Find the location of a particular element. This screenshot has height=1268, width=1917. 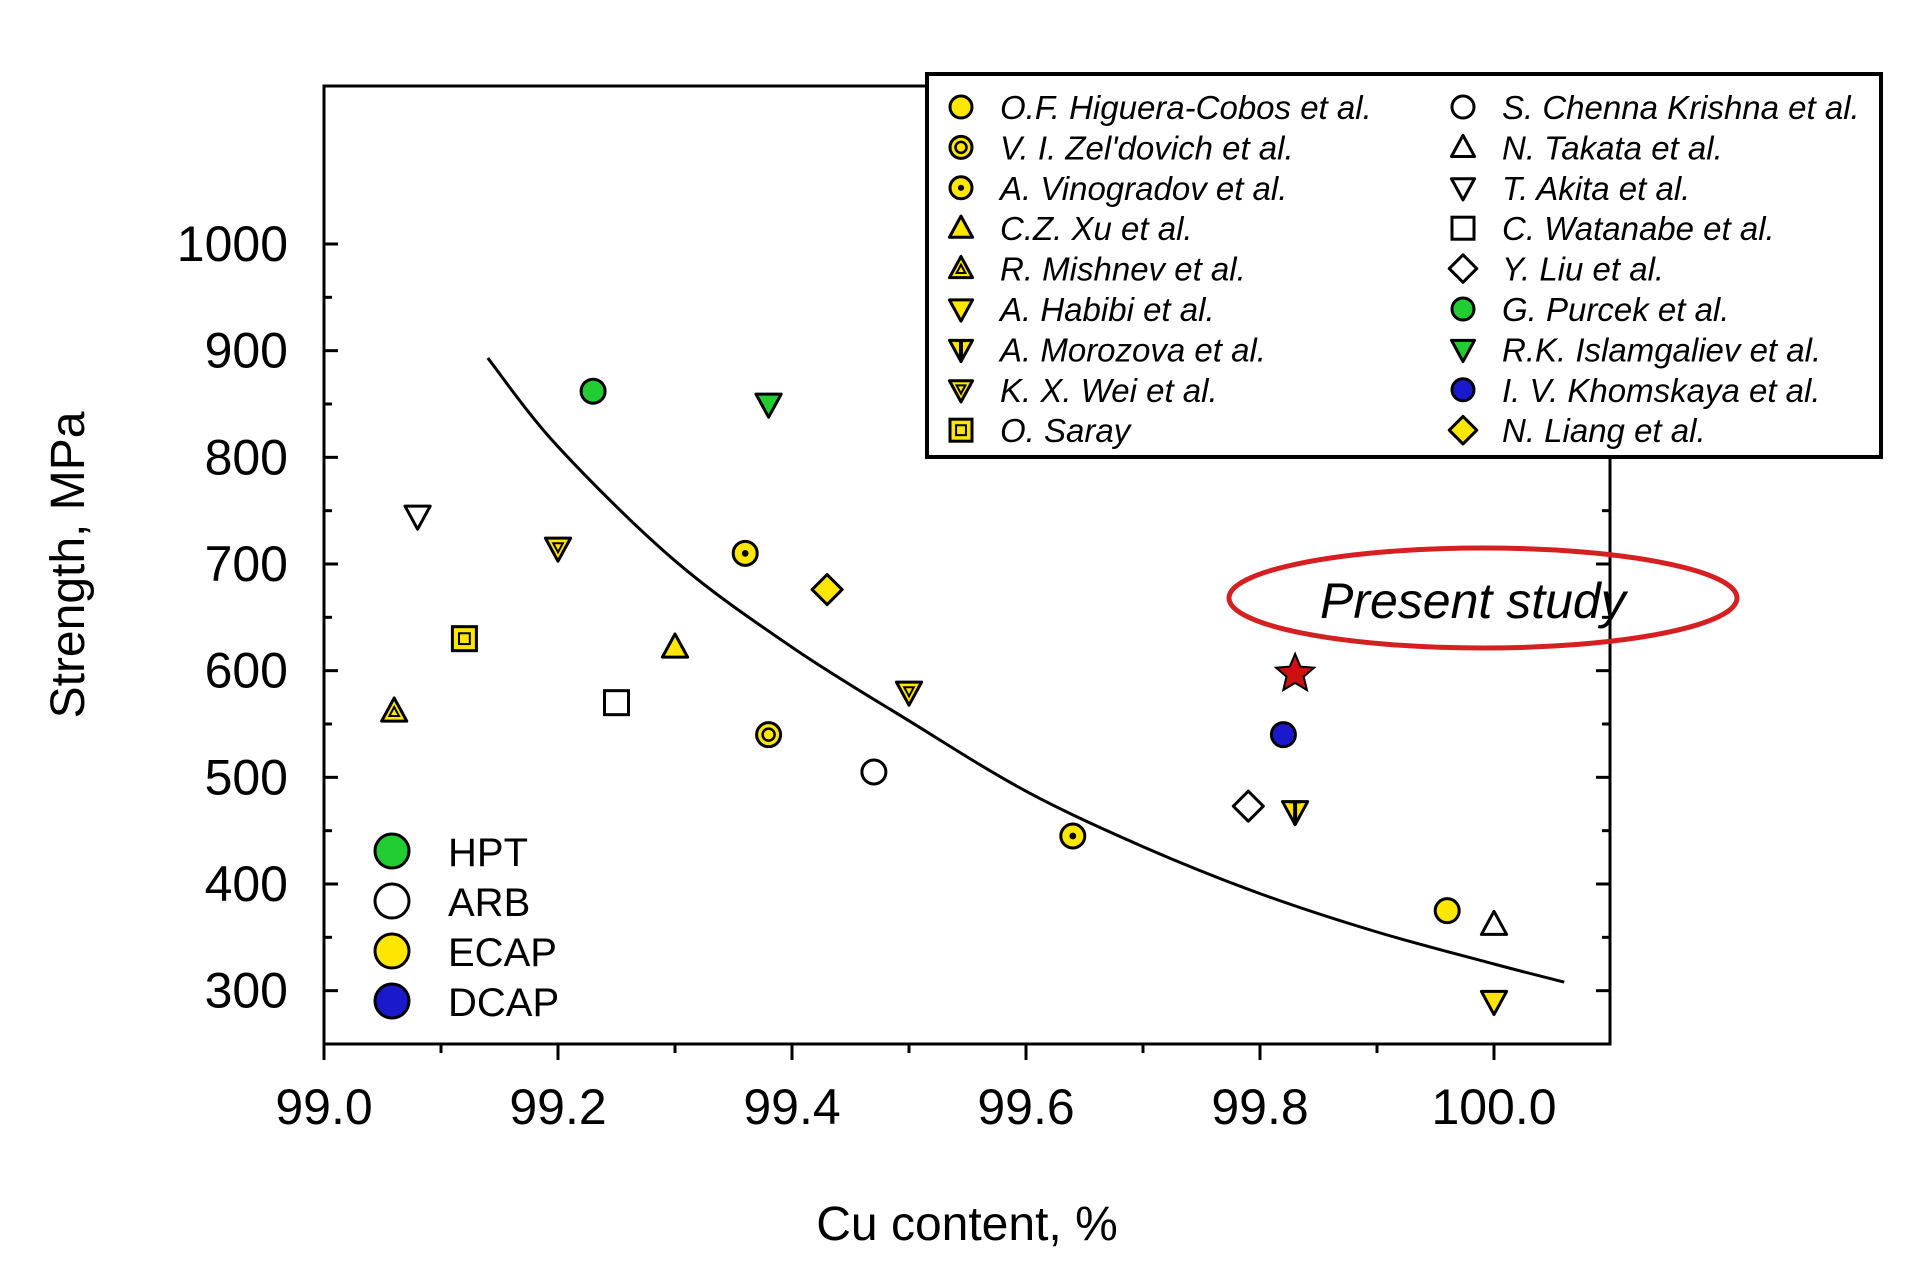

process-legend-item: DCAP is located at coordinates (466, 1003).